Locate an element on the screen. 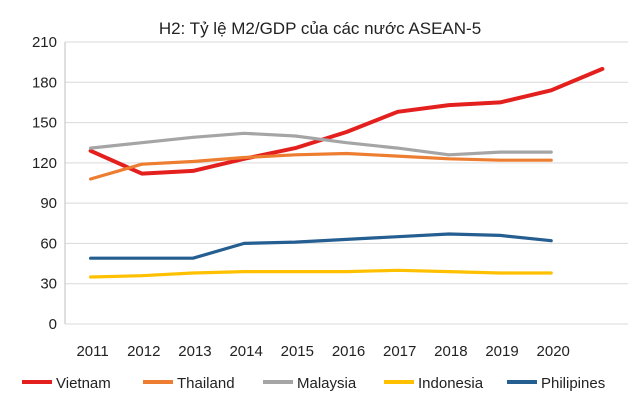  legend-label-malaysia: Malaysia is located at coordinates (327, 383).